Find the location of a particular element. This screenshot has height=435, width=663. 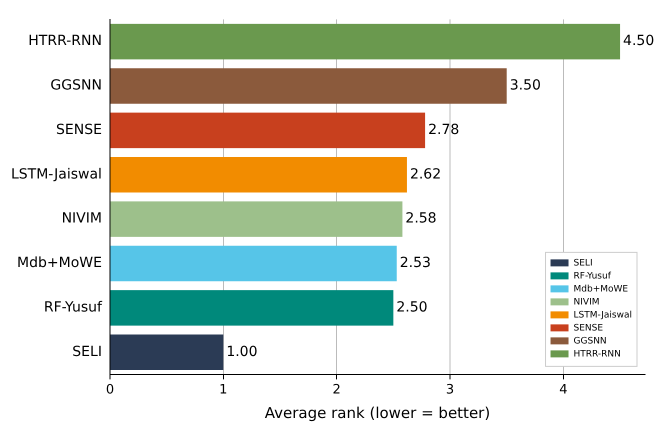

x-tick-label: 1 is located at coordinates (223, 390).